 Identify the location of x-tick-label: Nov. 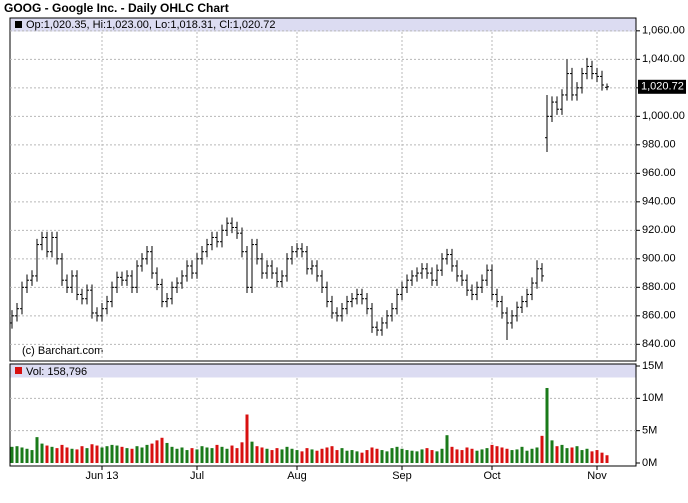
(597, 476).